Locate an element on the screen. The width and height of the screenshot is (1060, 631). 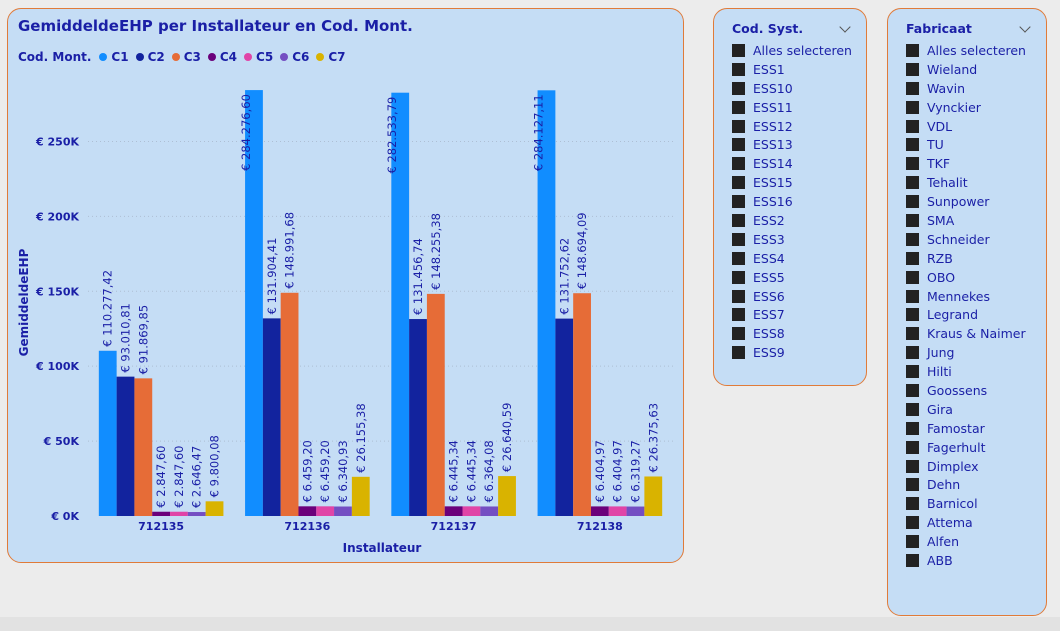
slicer-item: Mennekes is located at coordinates (966, 296).